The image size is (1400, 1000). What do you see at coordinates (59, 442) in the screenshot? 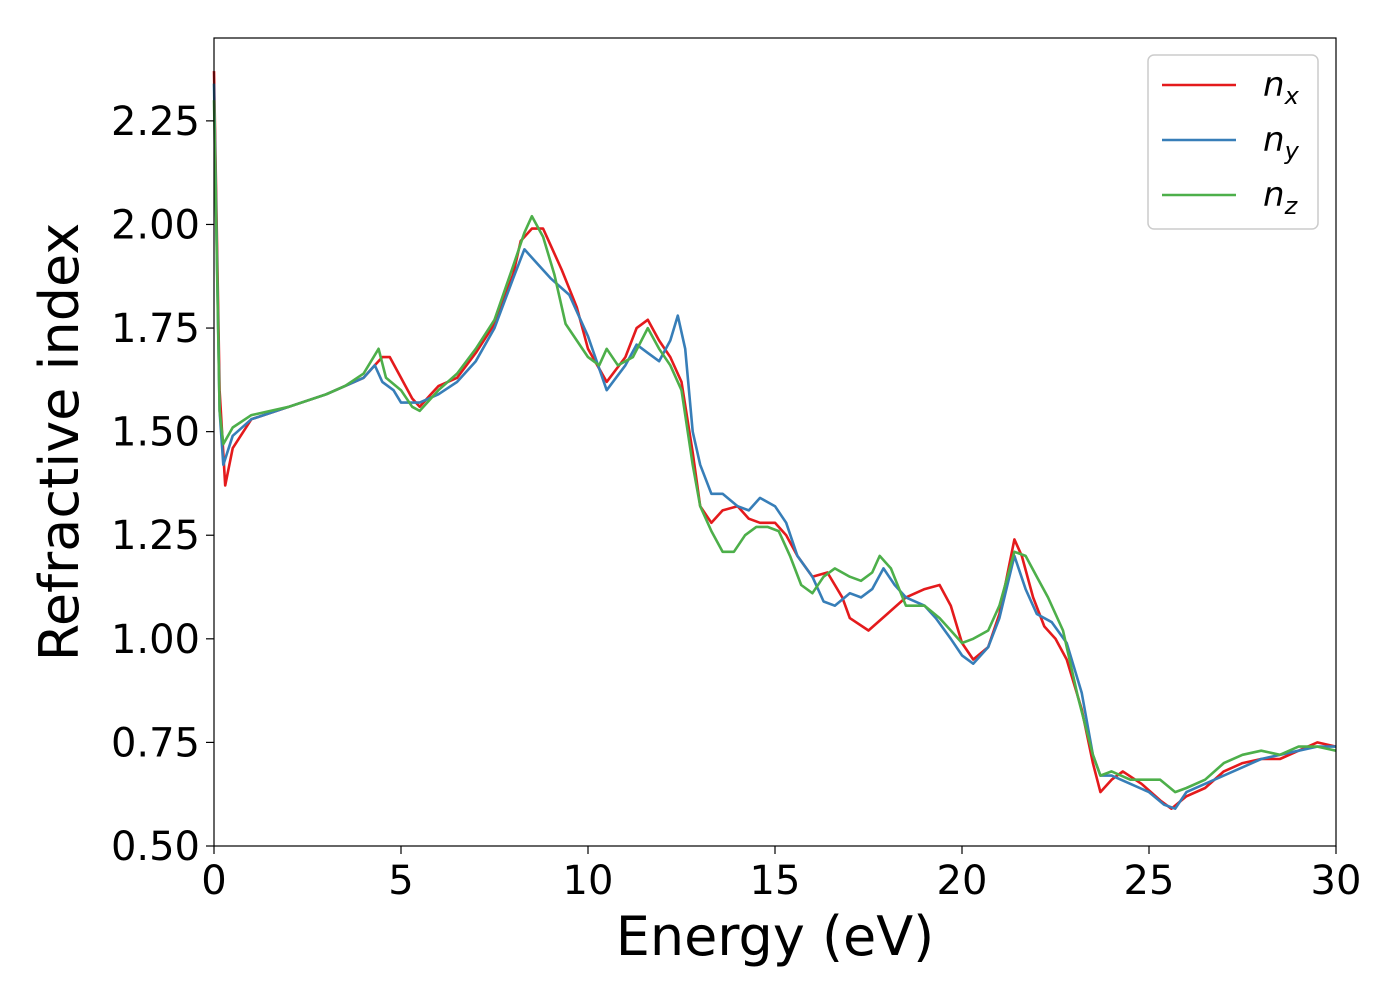
I see `y-axis-title: Refractive index` at bounding box center [59, 442].